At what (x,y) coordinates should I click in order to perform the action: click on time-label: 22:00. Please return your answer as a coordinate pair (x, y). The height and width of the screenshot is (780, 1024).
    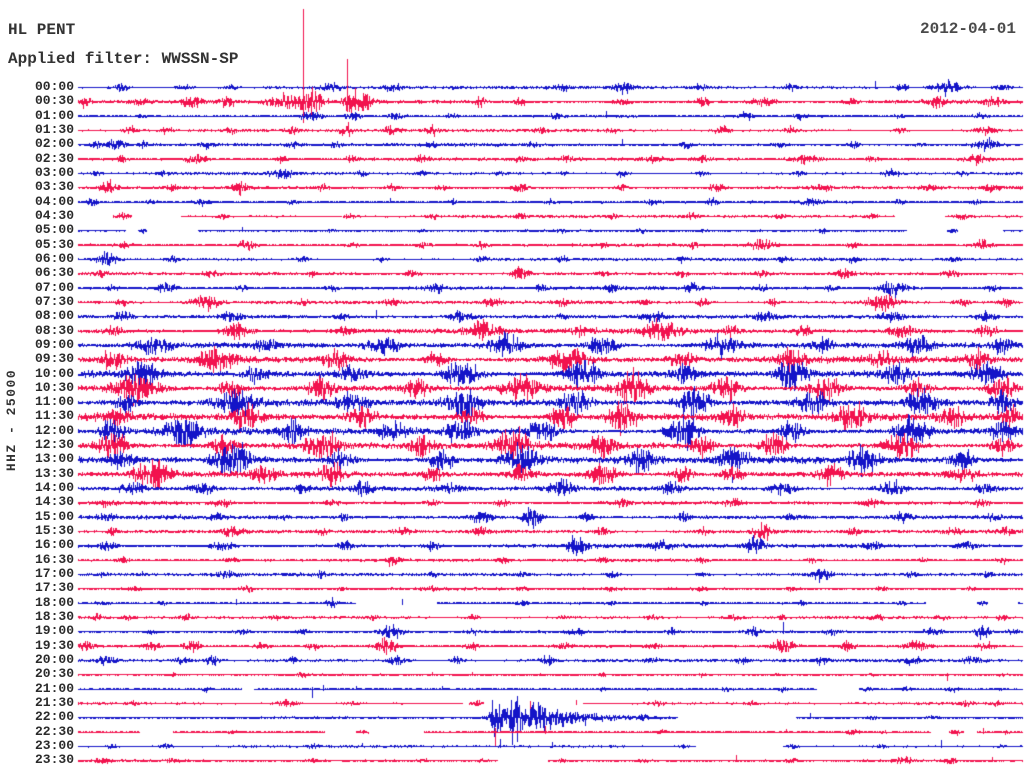
    Looking at the image, I should click on (54, 717).